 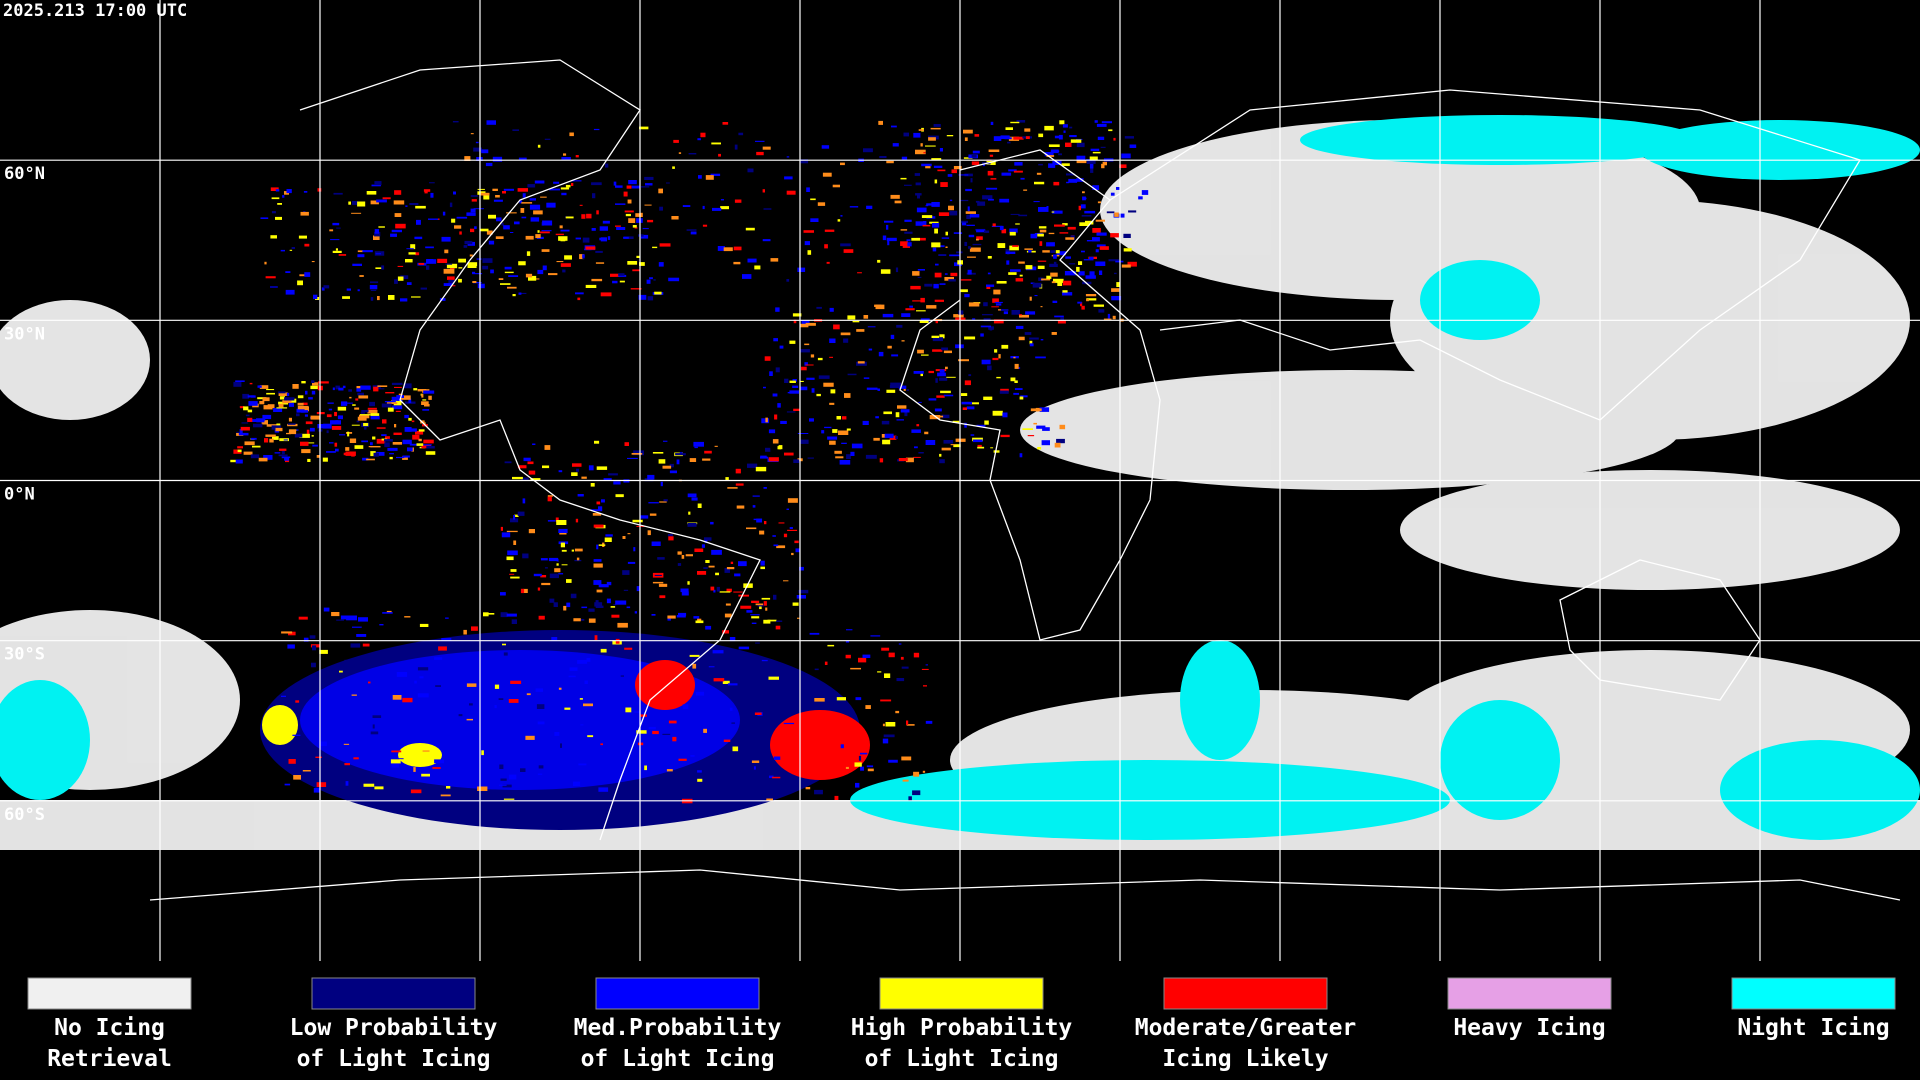 What do you see at coordinates (394, 1059) in the screenshot?
I see `legend-label: of Light Icing` at bounding box center [394, 1059].